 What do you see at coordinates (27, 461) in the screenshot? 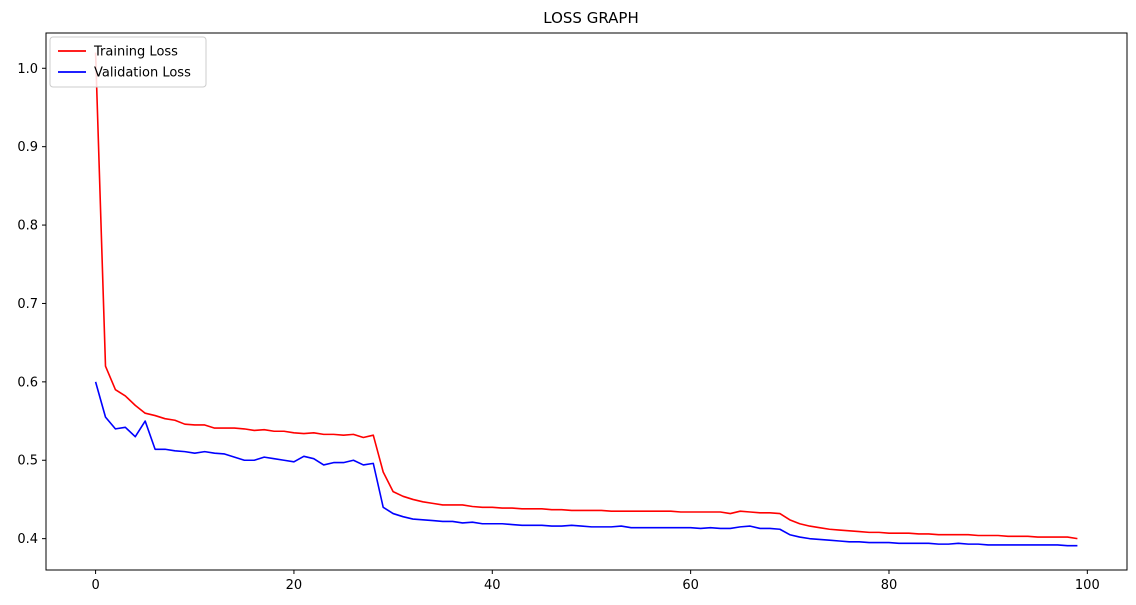
I see `y-tick-label: 0.5` at bounding box center [27, 461].